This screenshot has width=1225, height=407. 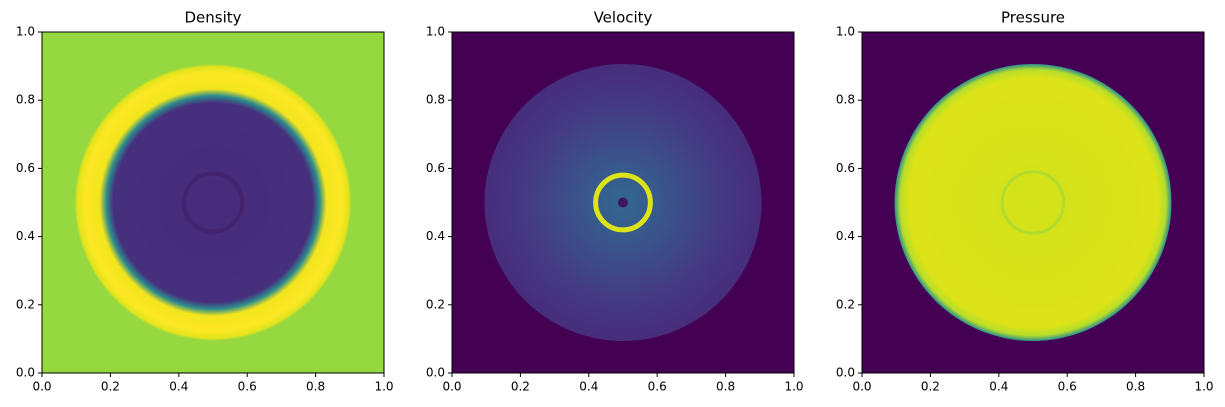 What do you see at coordinates (212, 18) in the screenshot?
I see `panel-title: Density` at bounding box center [212, 18].